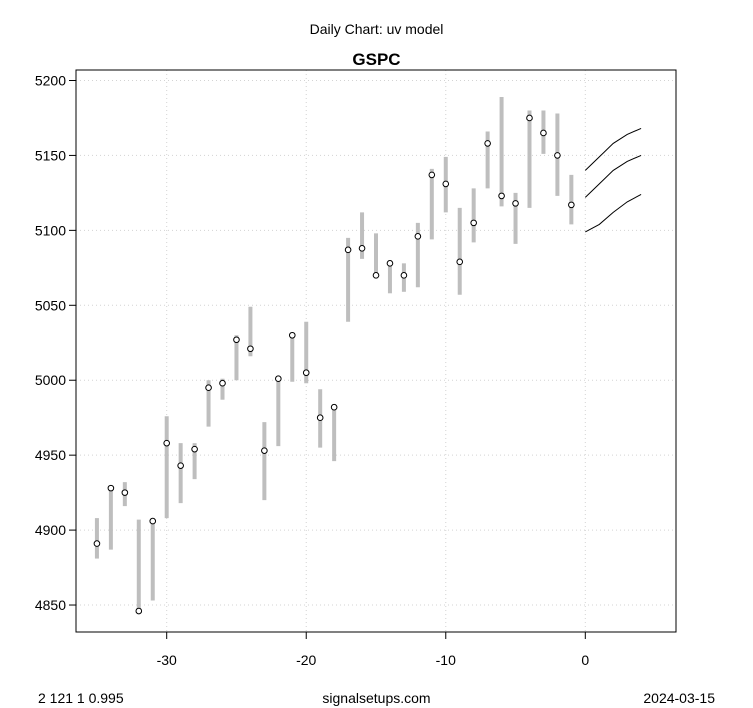 The height and width of the screenshot is (708, 753). What do you see at coordinates (376, 59) in the screenshot?
I see `chart-title: GSPC` at bounding box center [376, 59].